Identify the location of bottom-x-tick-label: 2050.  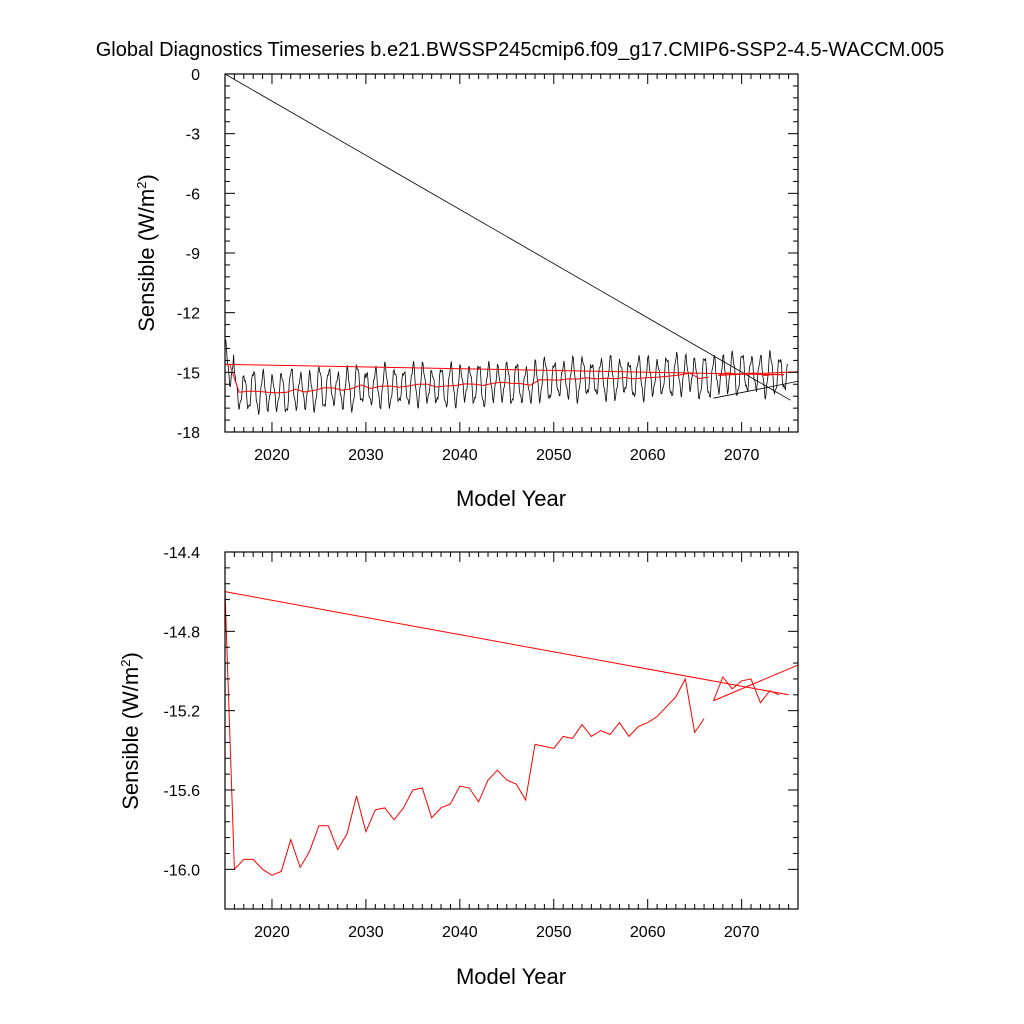
(554, 932).